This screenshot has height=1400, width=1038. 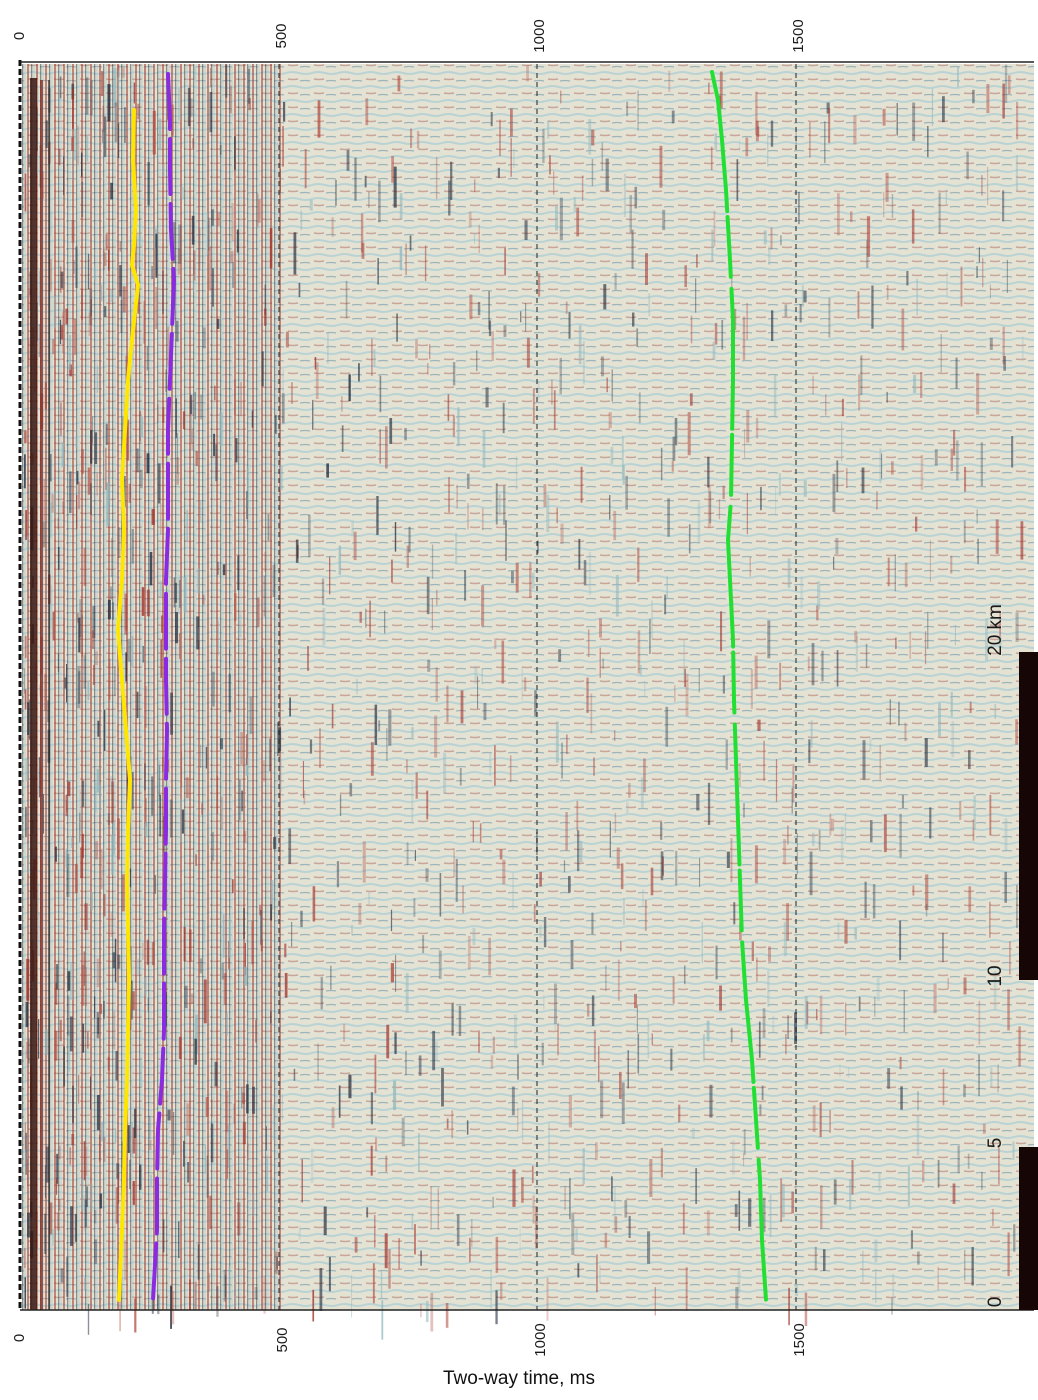 What do you see at coordinates (739, 686) in the screenshot?
I see `horizon-green` at bounding box center [739, 686].